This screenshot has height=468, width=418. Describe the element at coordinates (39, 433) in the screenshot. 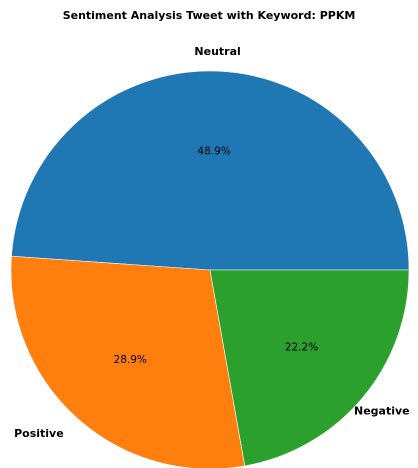

I see `category-label-positive: Positive` at that location.